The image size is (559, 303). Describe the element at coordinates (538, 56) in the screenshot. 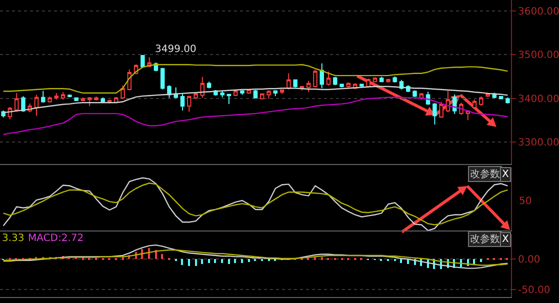

I see `y-tick-label: 3500.00` at that location.